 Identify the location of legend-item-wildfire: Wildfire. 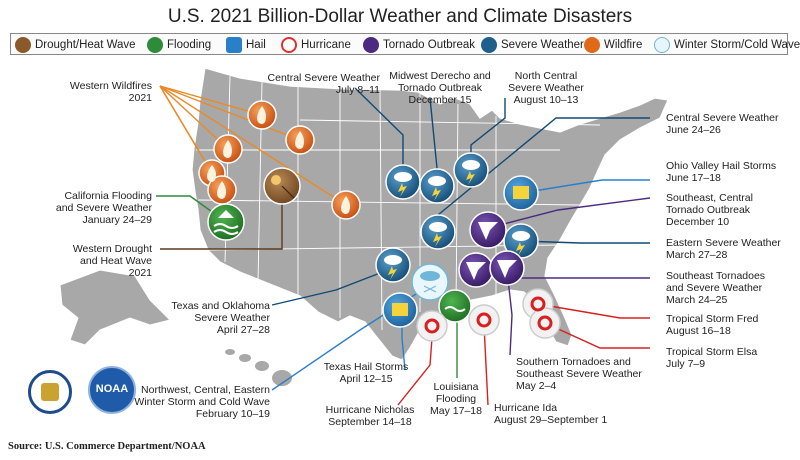
(613, 45).